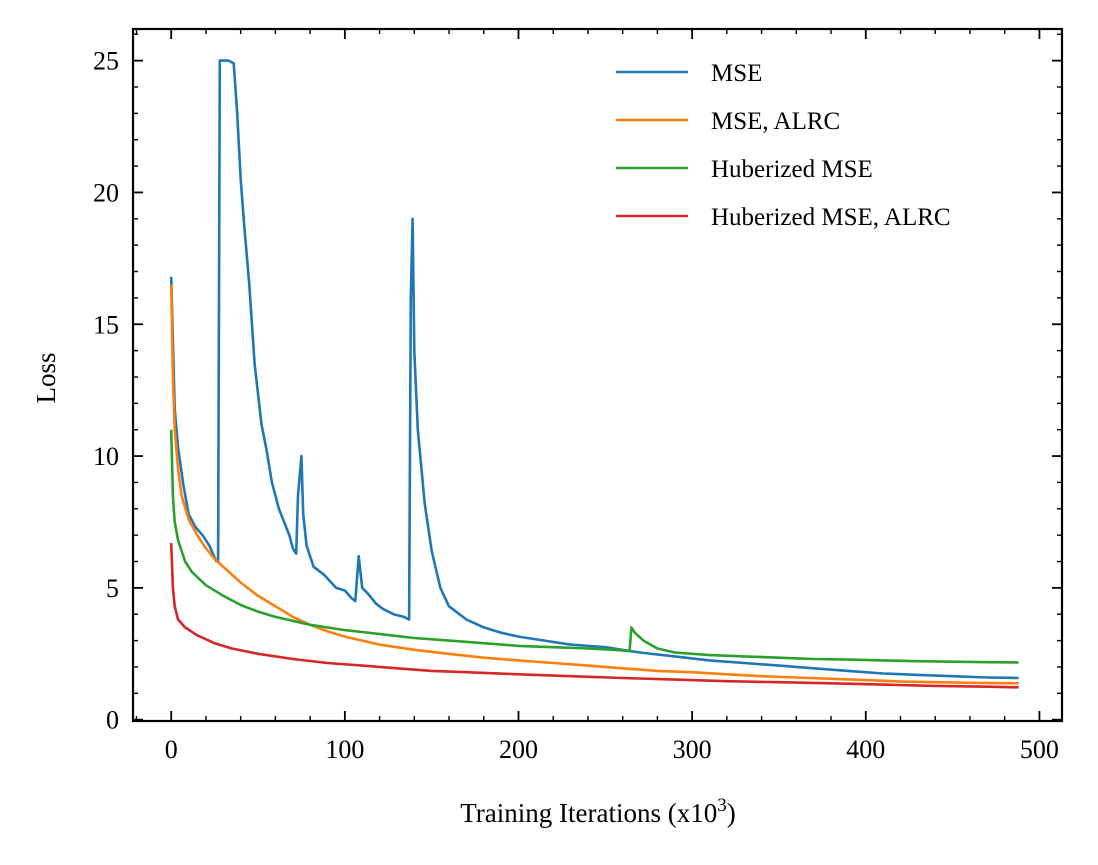  Describe the element at coordinates (171, 749) in the screenshot. I see `x-tick-label: 0` at that location.